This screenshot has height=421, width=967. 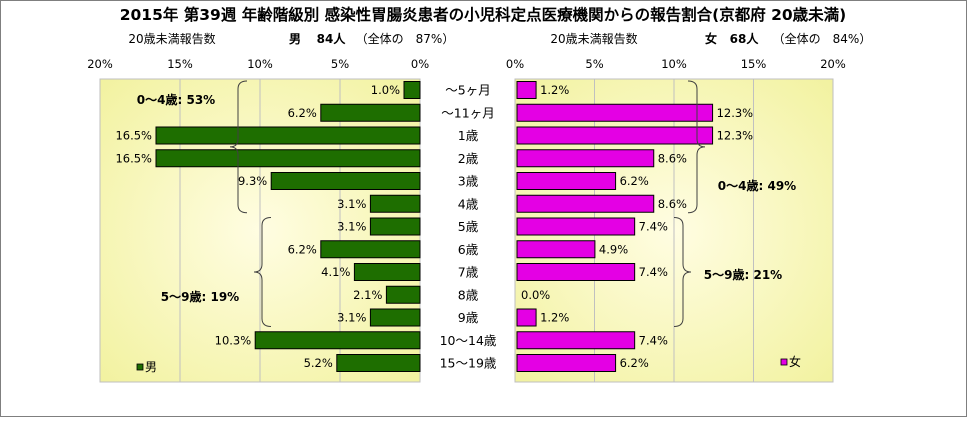 I want to click on male-count-label: 20歳未満報告数, so click(x=171, y=38).